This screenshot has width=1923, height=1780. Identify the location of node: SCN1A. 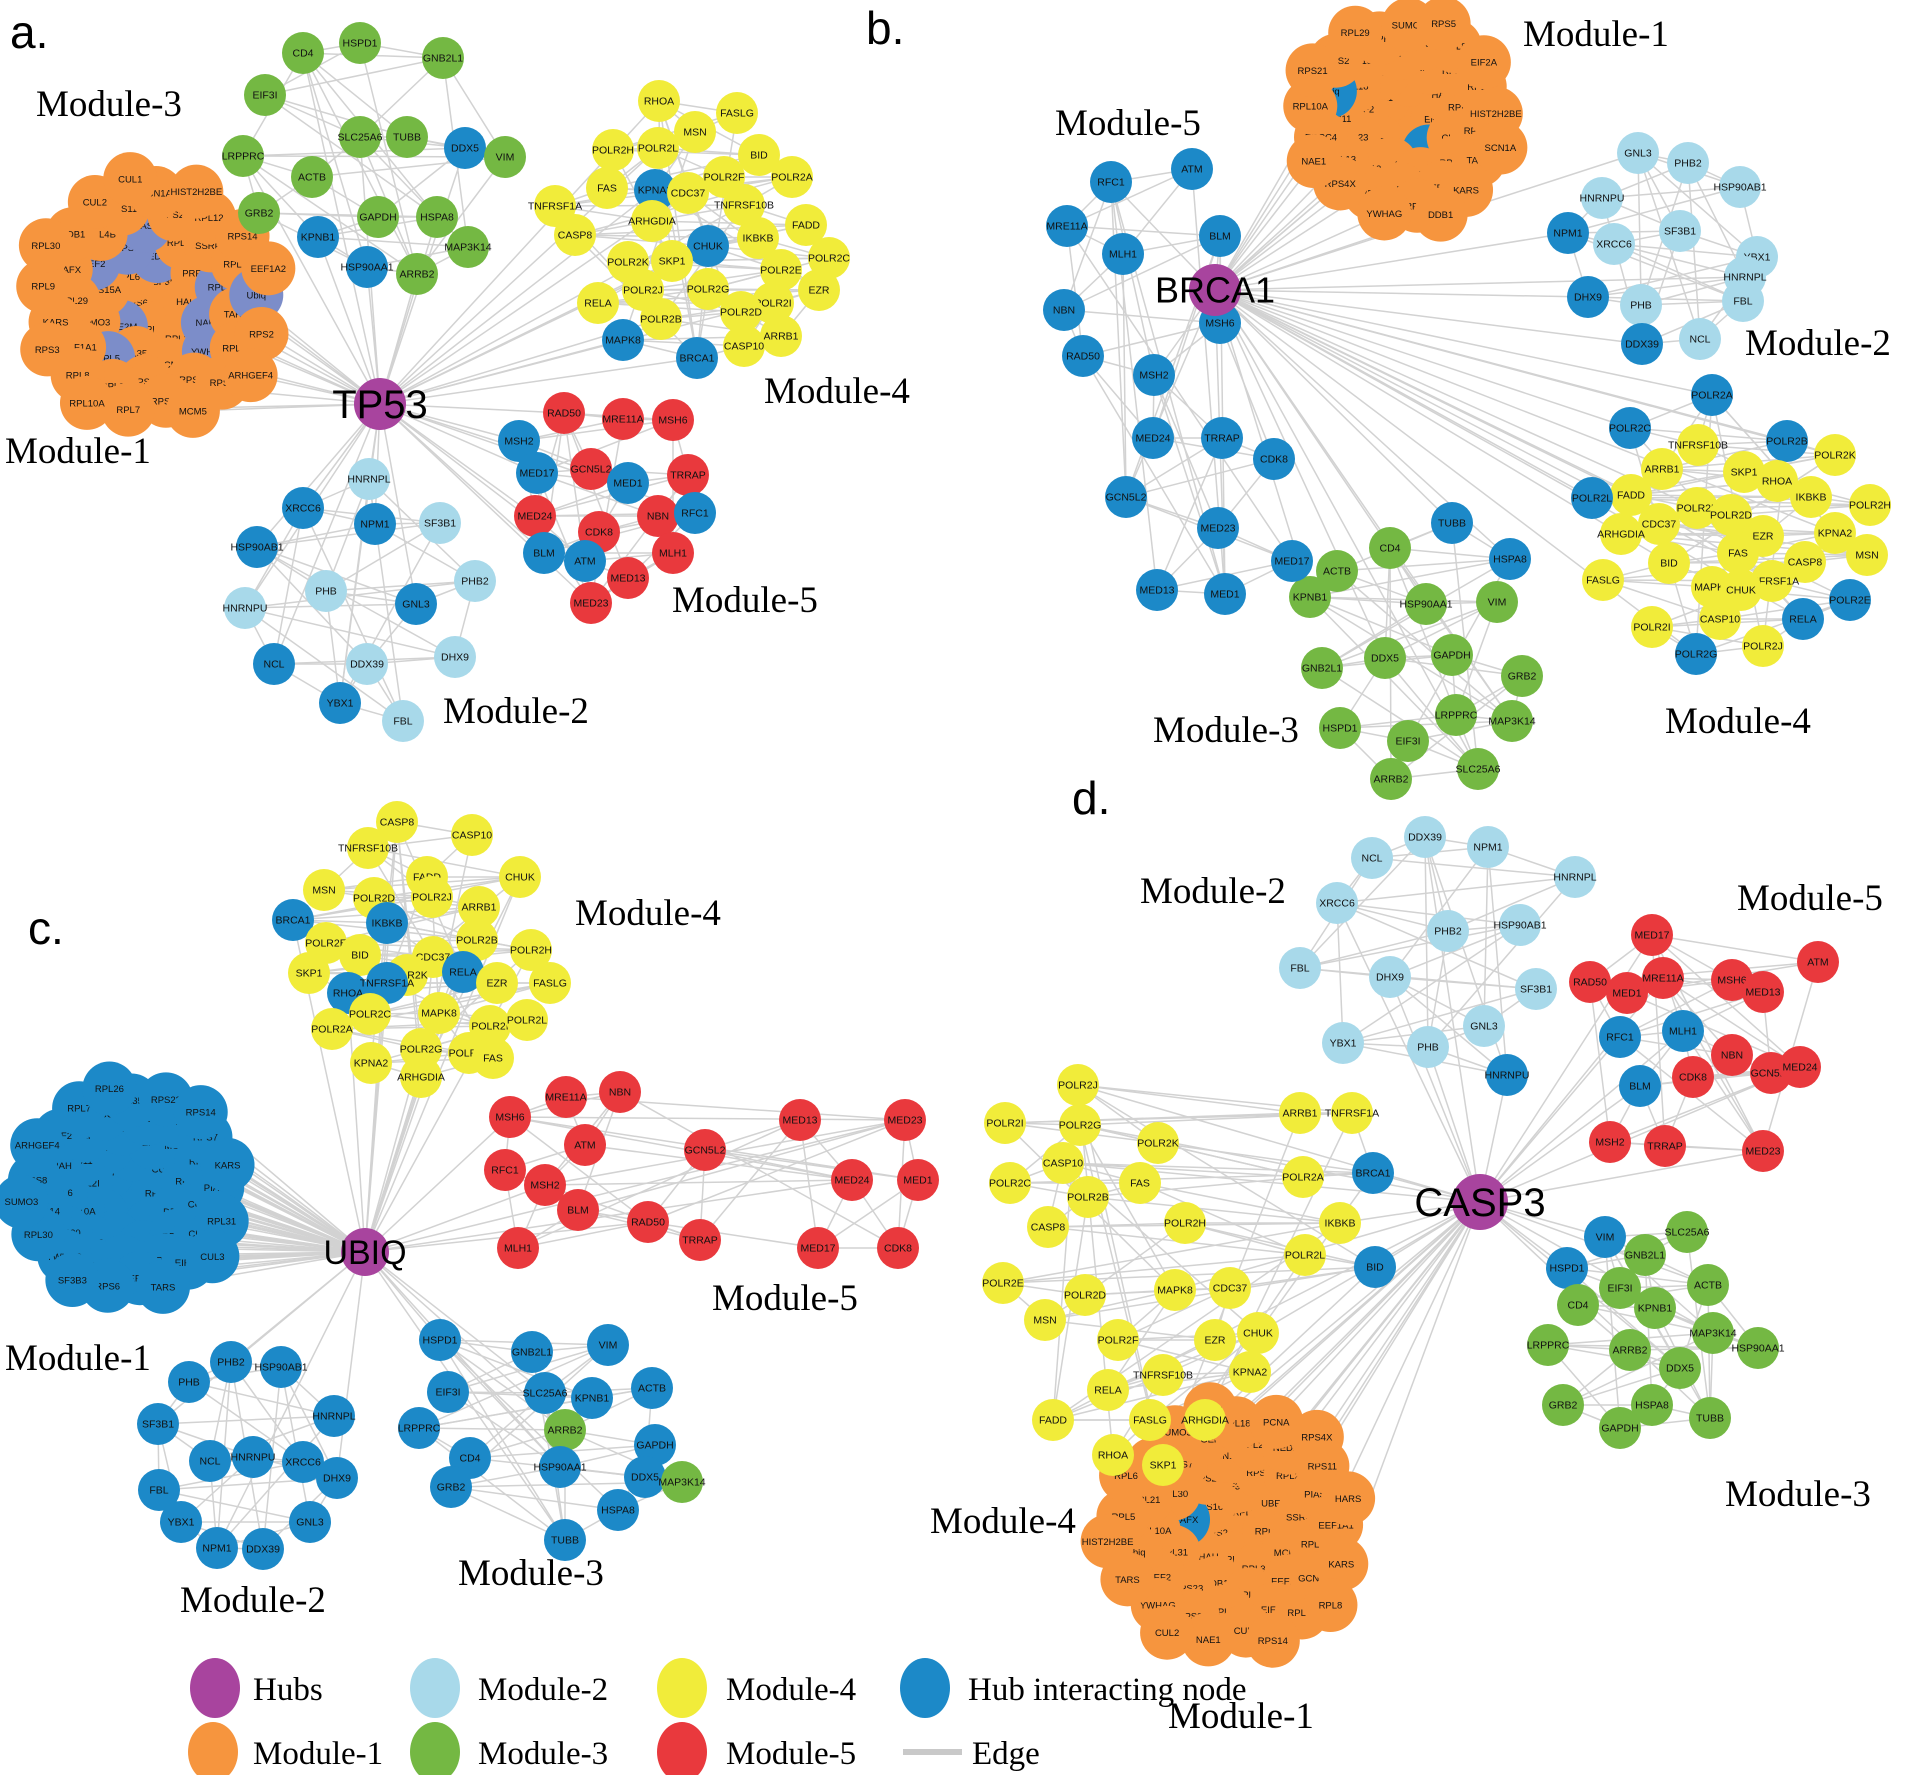
(1500, 147).